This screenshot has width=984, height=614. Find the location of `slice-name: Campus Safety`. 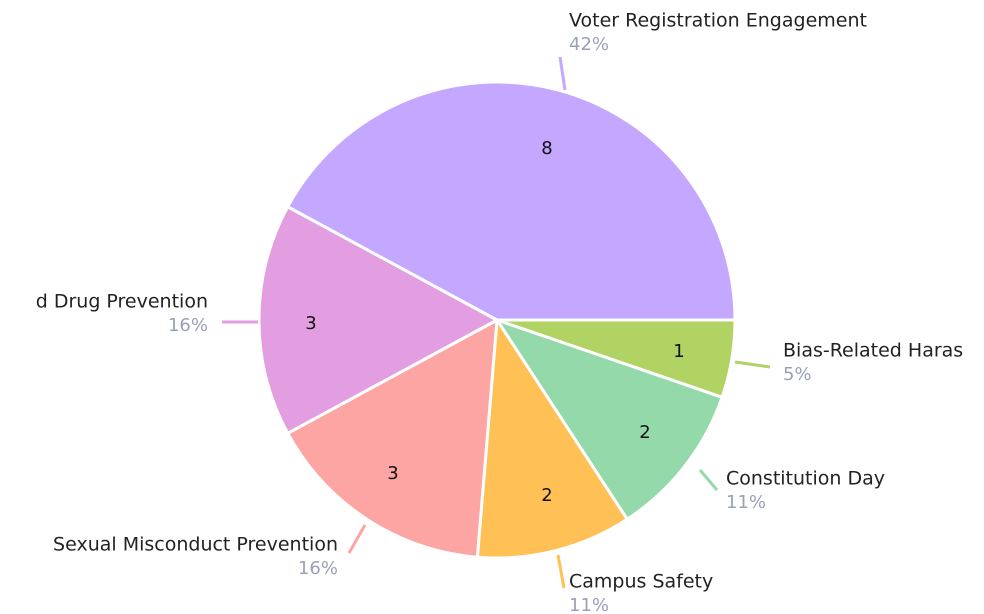

slice-name: Campus Safety is located at coordinates (641, 582).